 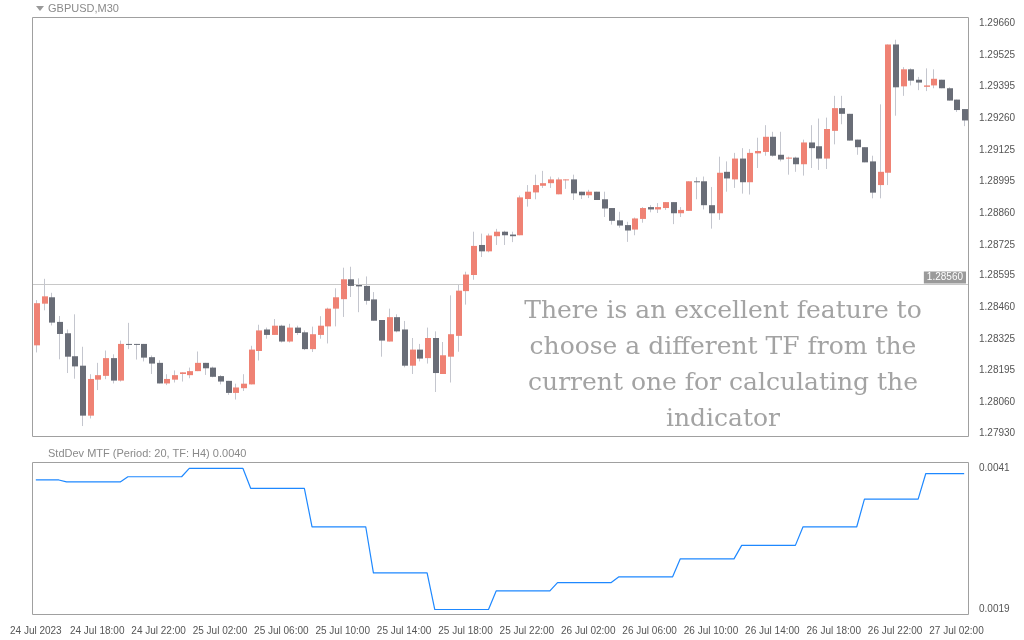 What do you see at coordinates (997, 339) in the screenshot?
I see `y-tick-label: 1.28325` at bounding box center [997, 339].